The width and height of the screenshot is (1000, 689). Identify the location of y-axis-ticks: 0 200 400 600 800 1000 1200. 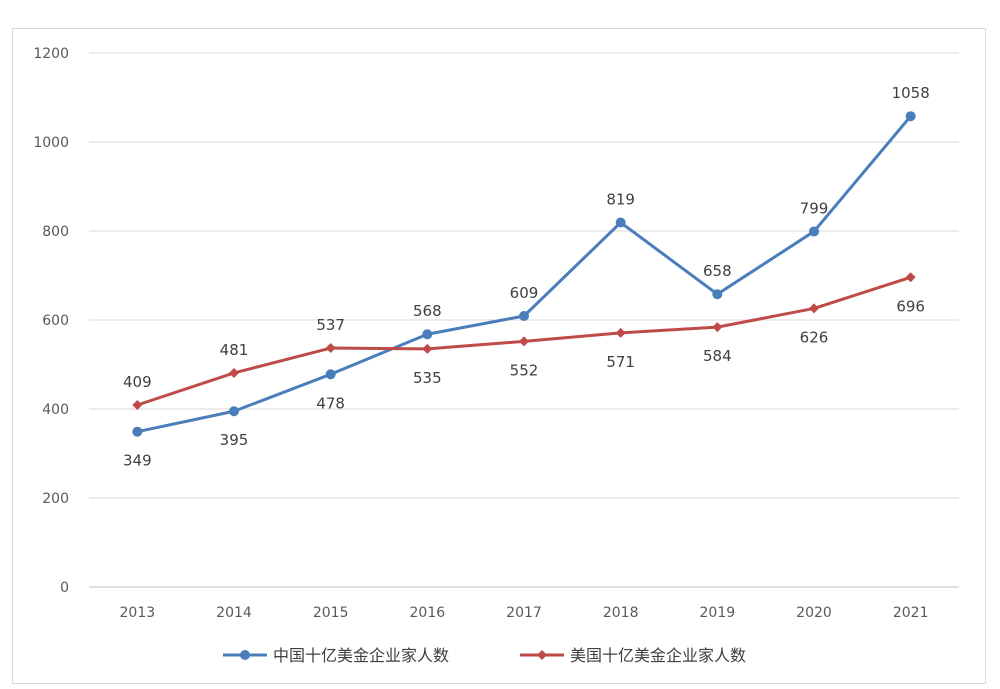
(51, 321).